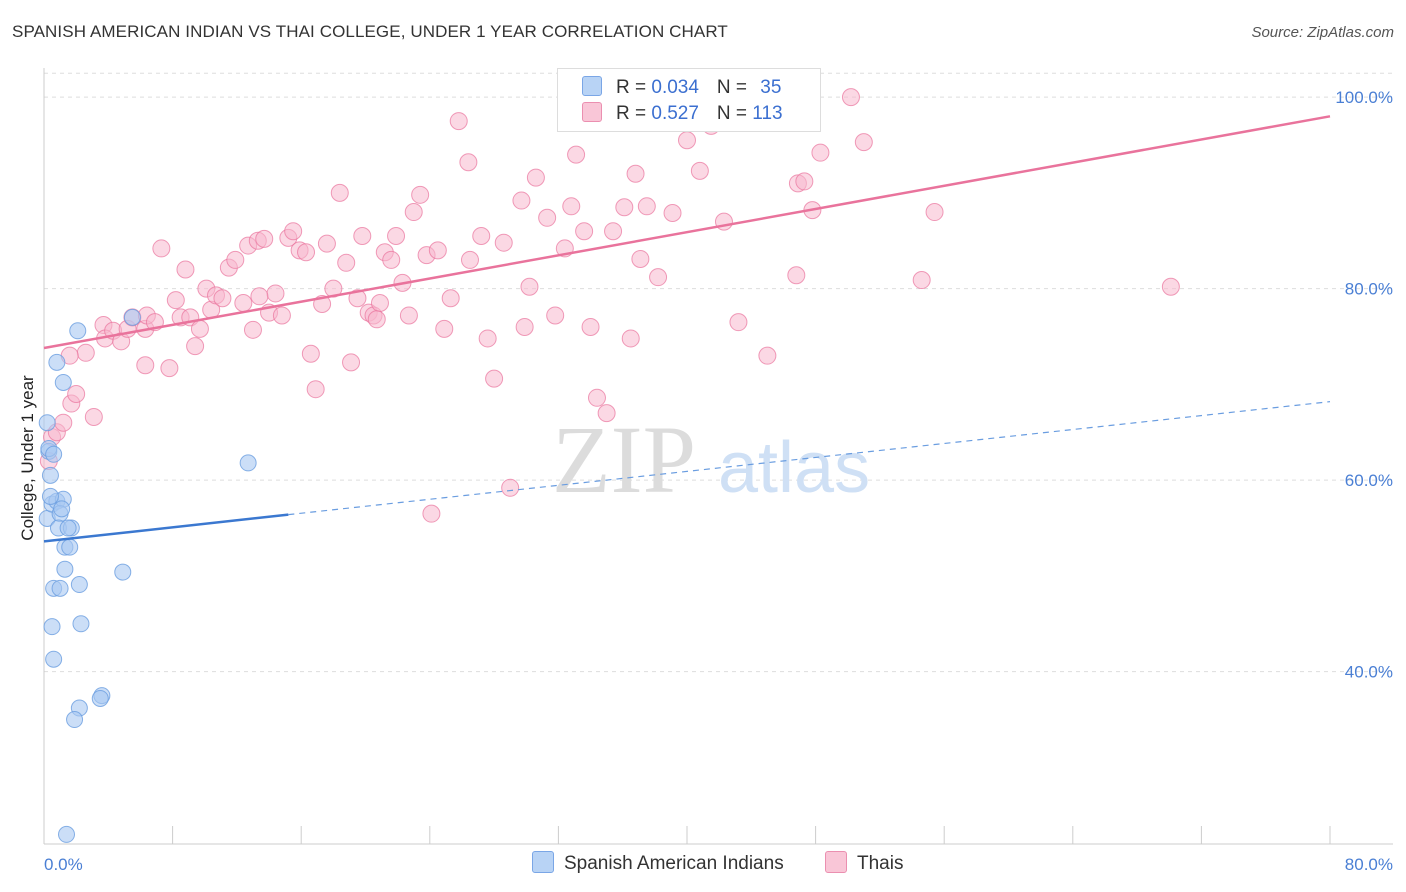 The image size is (1406, 892). Describe the element at coordinates (675, 87) in the screenshot. I see `legend-r-spanish: 0.034` at that location.